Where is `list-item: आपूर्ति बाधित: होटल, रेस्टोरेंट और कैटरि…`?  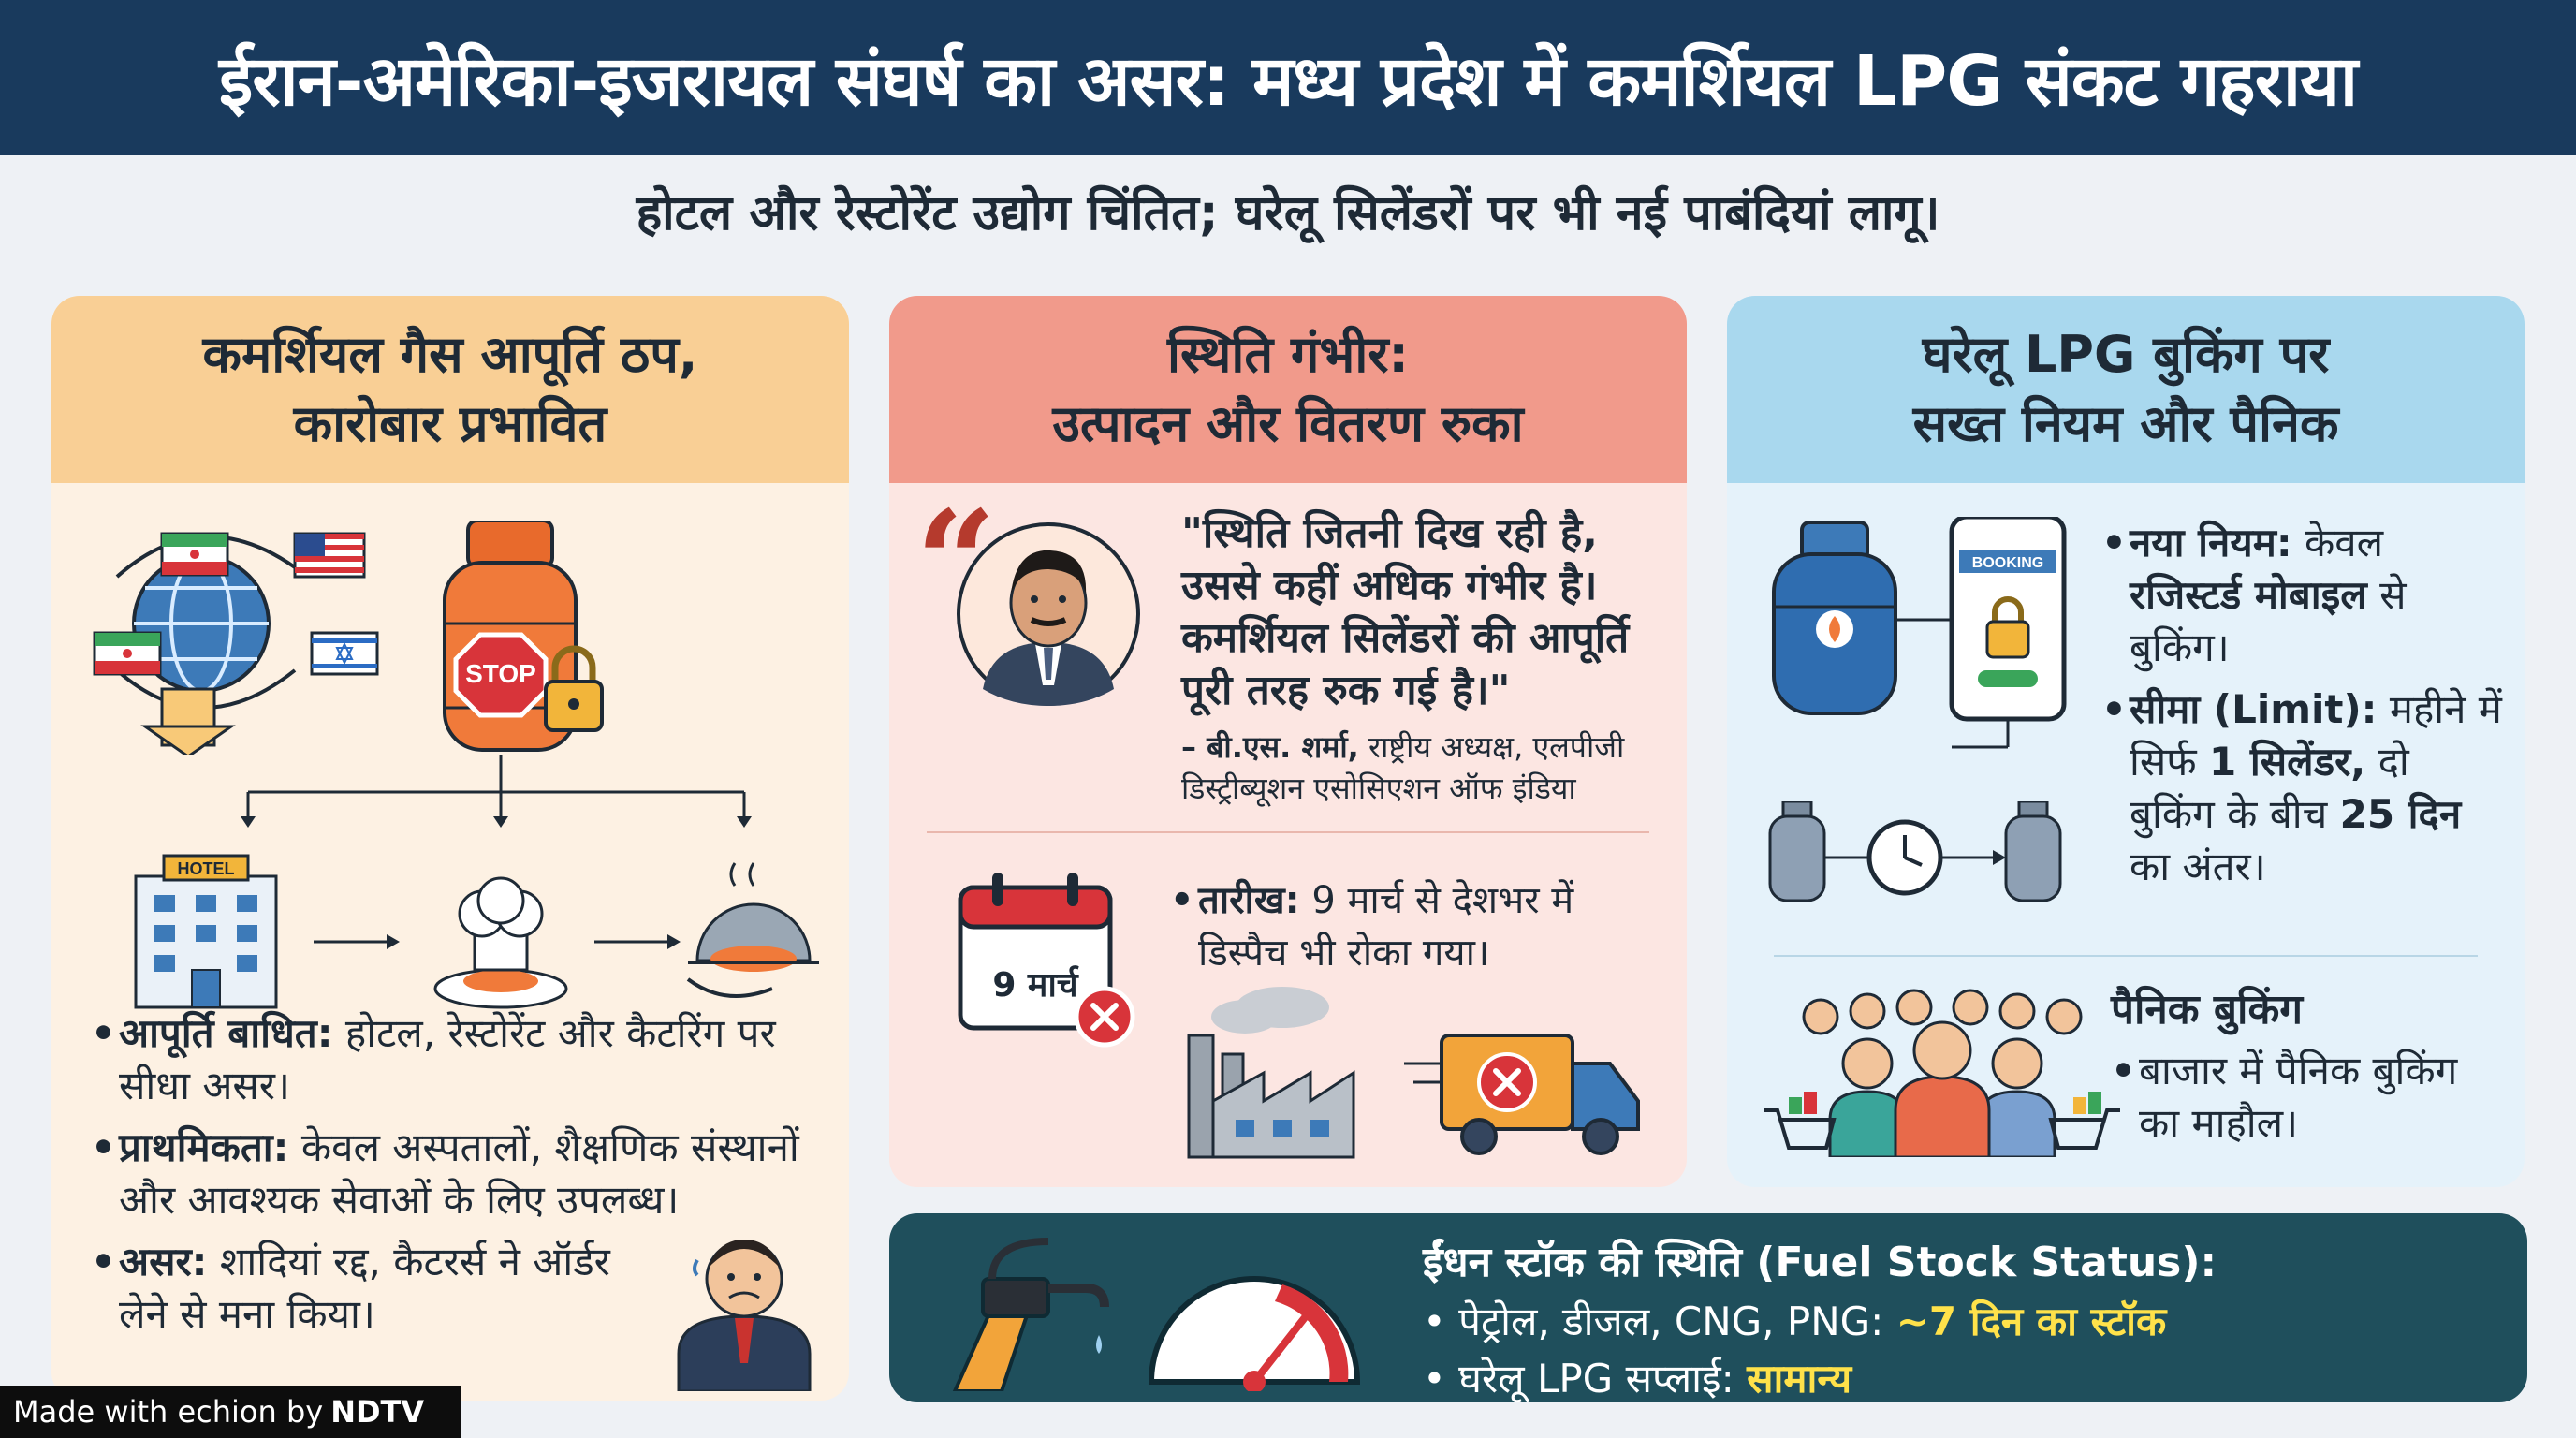
list-item: आपूर्ति बाधित: होटल, रेस्टोरेंट और कैटरि… is located at coordinates (460, 1059).